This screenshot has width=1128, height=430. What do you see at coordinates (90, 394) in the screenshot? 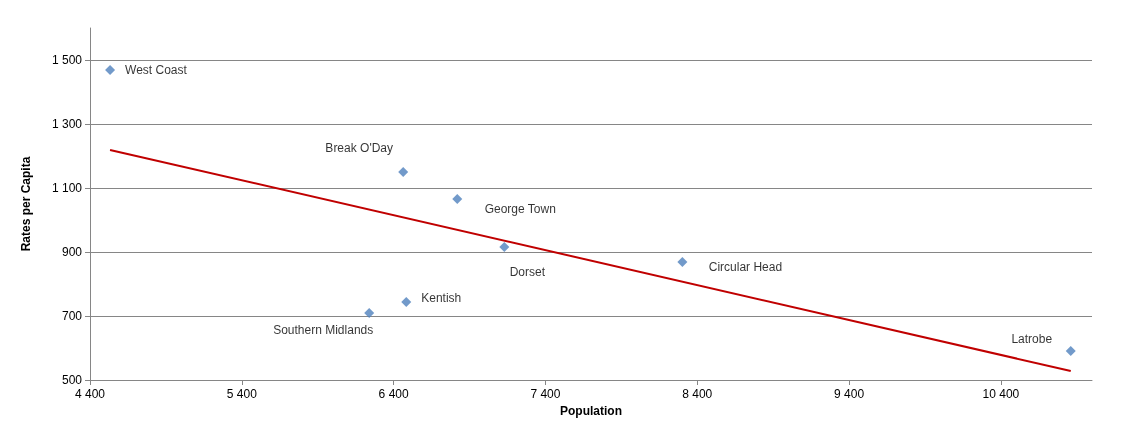
I see `x-tick-label: 4 400` at bounding box center [90, 394].